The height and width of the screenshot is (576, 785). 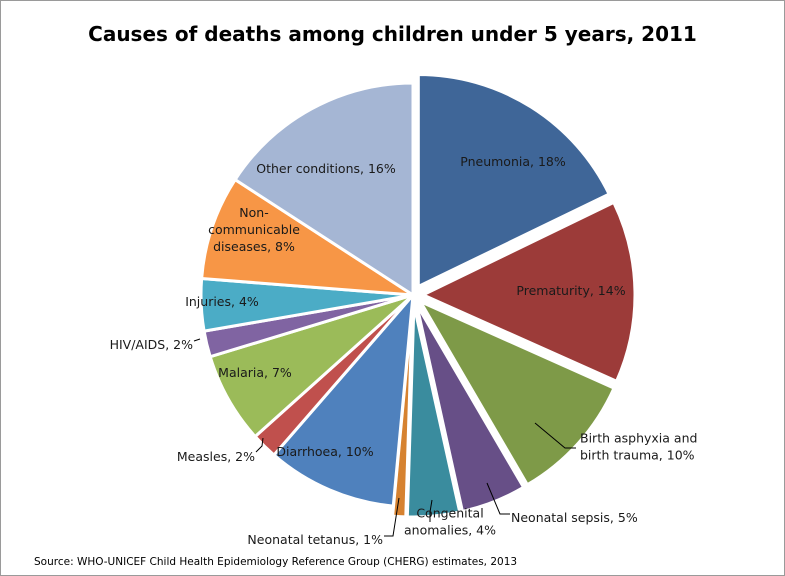 I want to click on pie-slice-diarrhoea, so click(x=343, y=400).